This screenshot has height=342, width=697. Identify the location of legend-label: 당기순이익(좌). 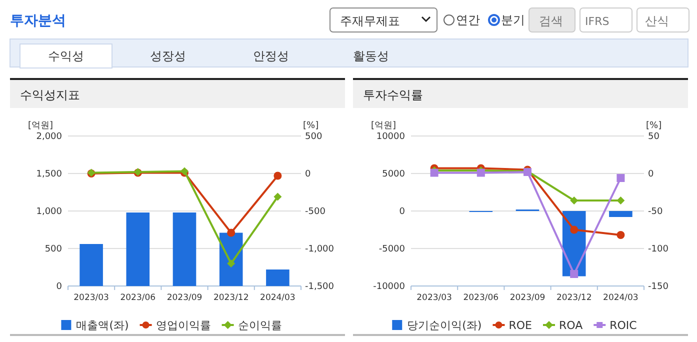
(444, 325).